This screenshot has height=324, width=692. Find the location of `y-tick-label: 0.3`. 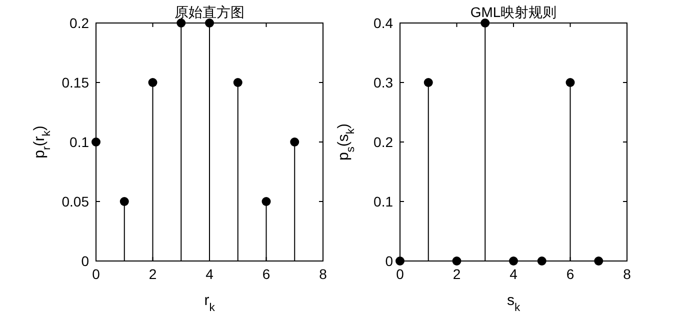

y-tick-label: 0.3 is located at coordinates (384, 82).